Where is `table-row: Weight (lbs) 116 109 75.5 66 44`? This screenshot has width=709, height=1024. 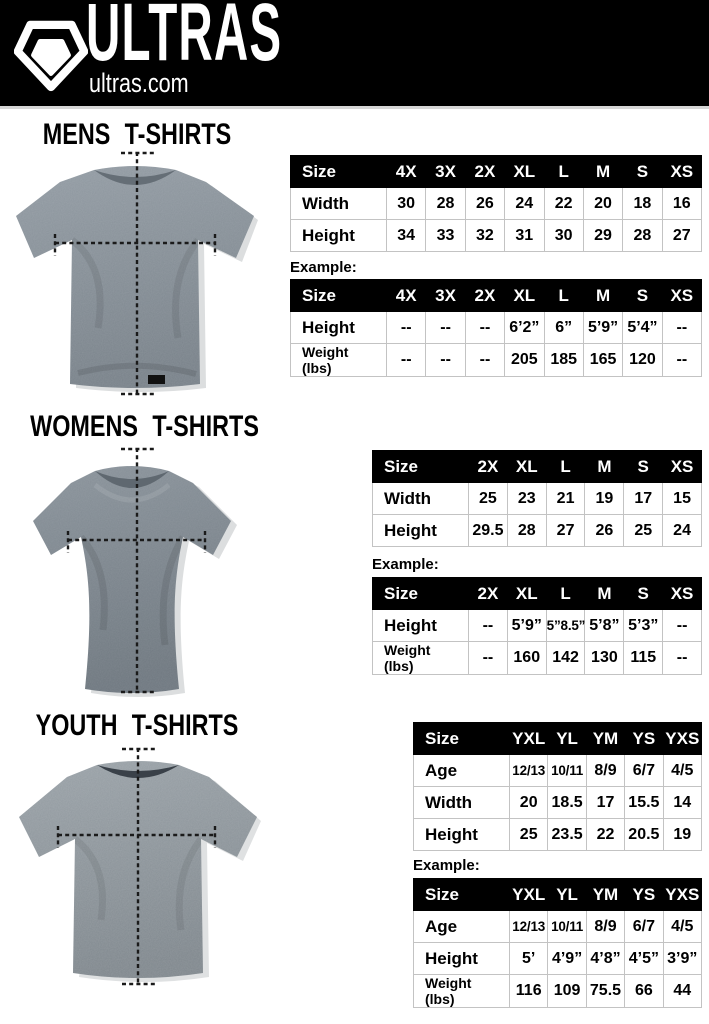 table-row: Weight (lbs) 116 109 75.5 66 44 is located at coordinates (558, 991).